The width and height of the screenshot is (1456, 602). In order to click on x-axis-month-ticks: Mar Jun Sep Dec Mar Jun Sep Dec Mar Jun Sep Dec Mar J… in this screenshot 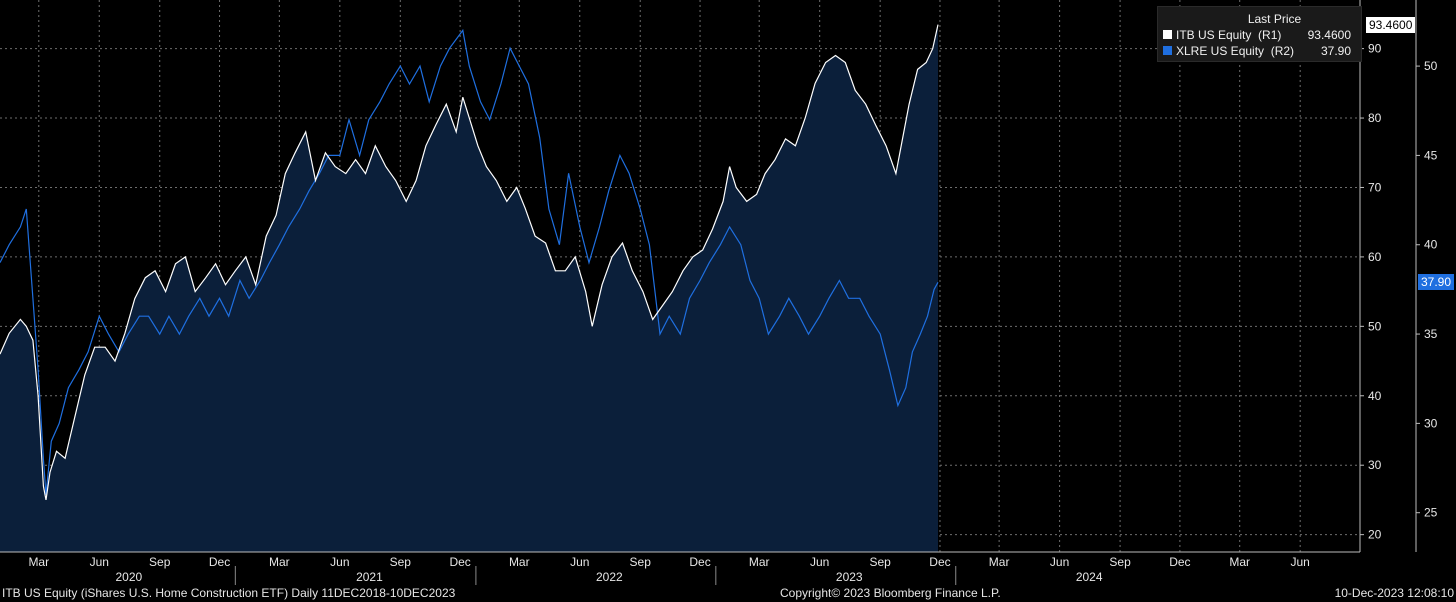, I will do `click(668, 562)`.